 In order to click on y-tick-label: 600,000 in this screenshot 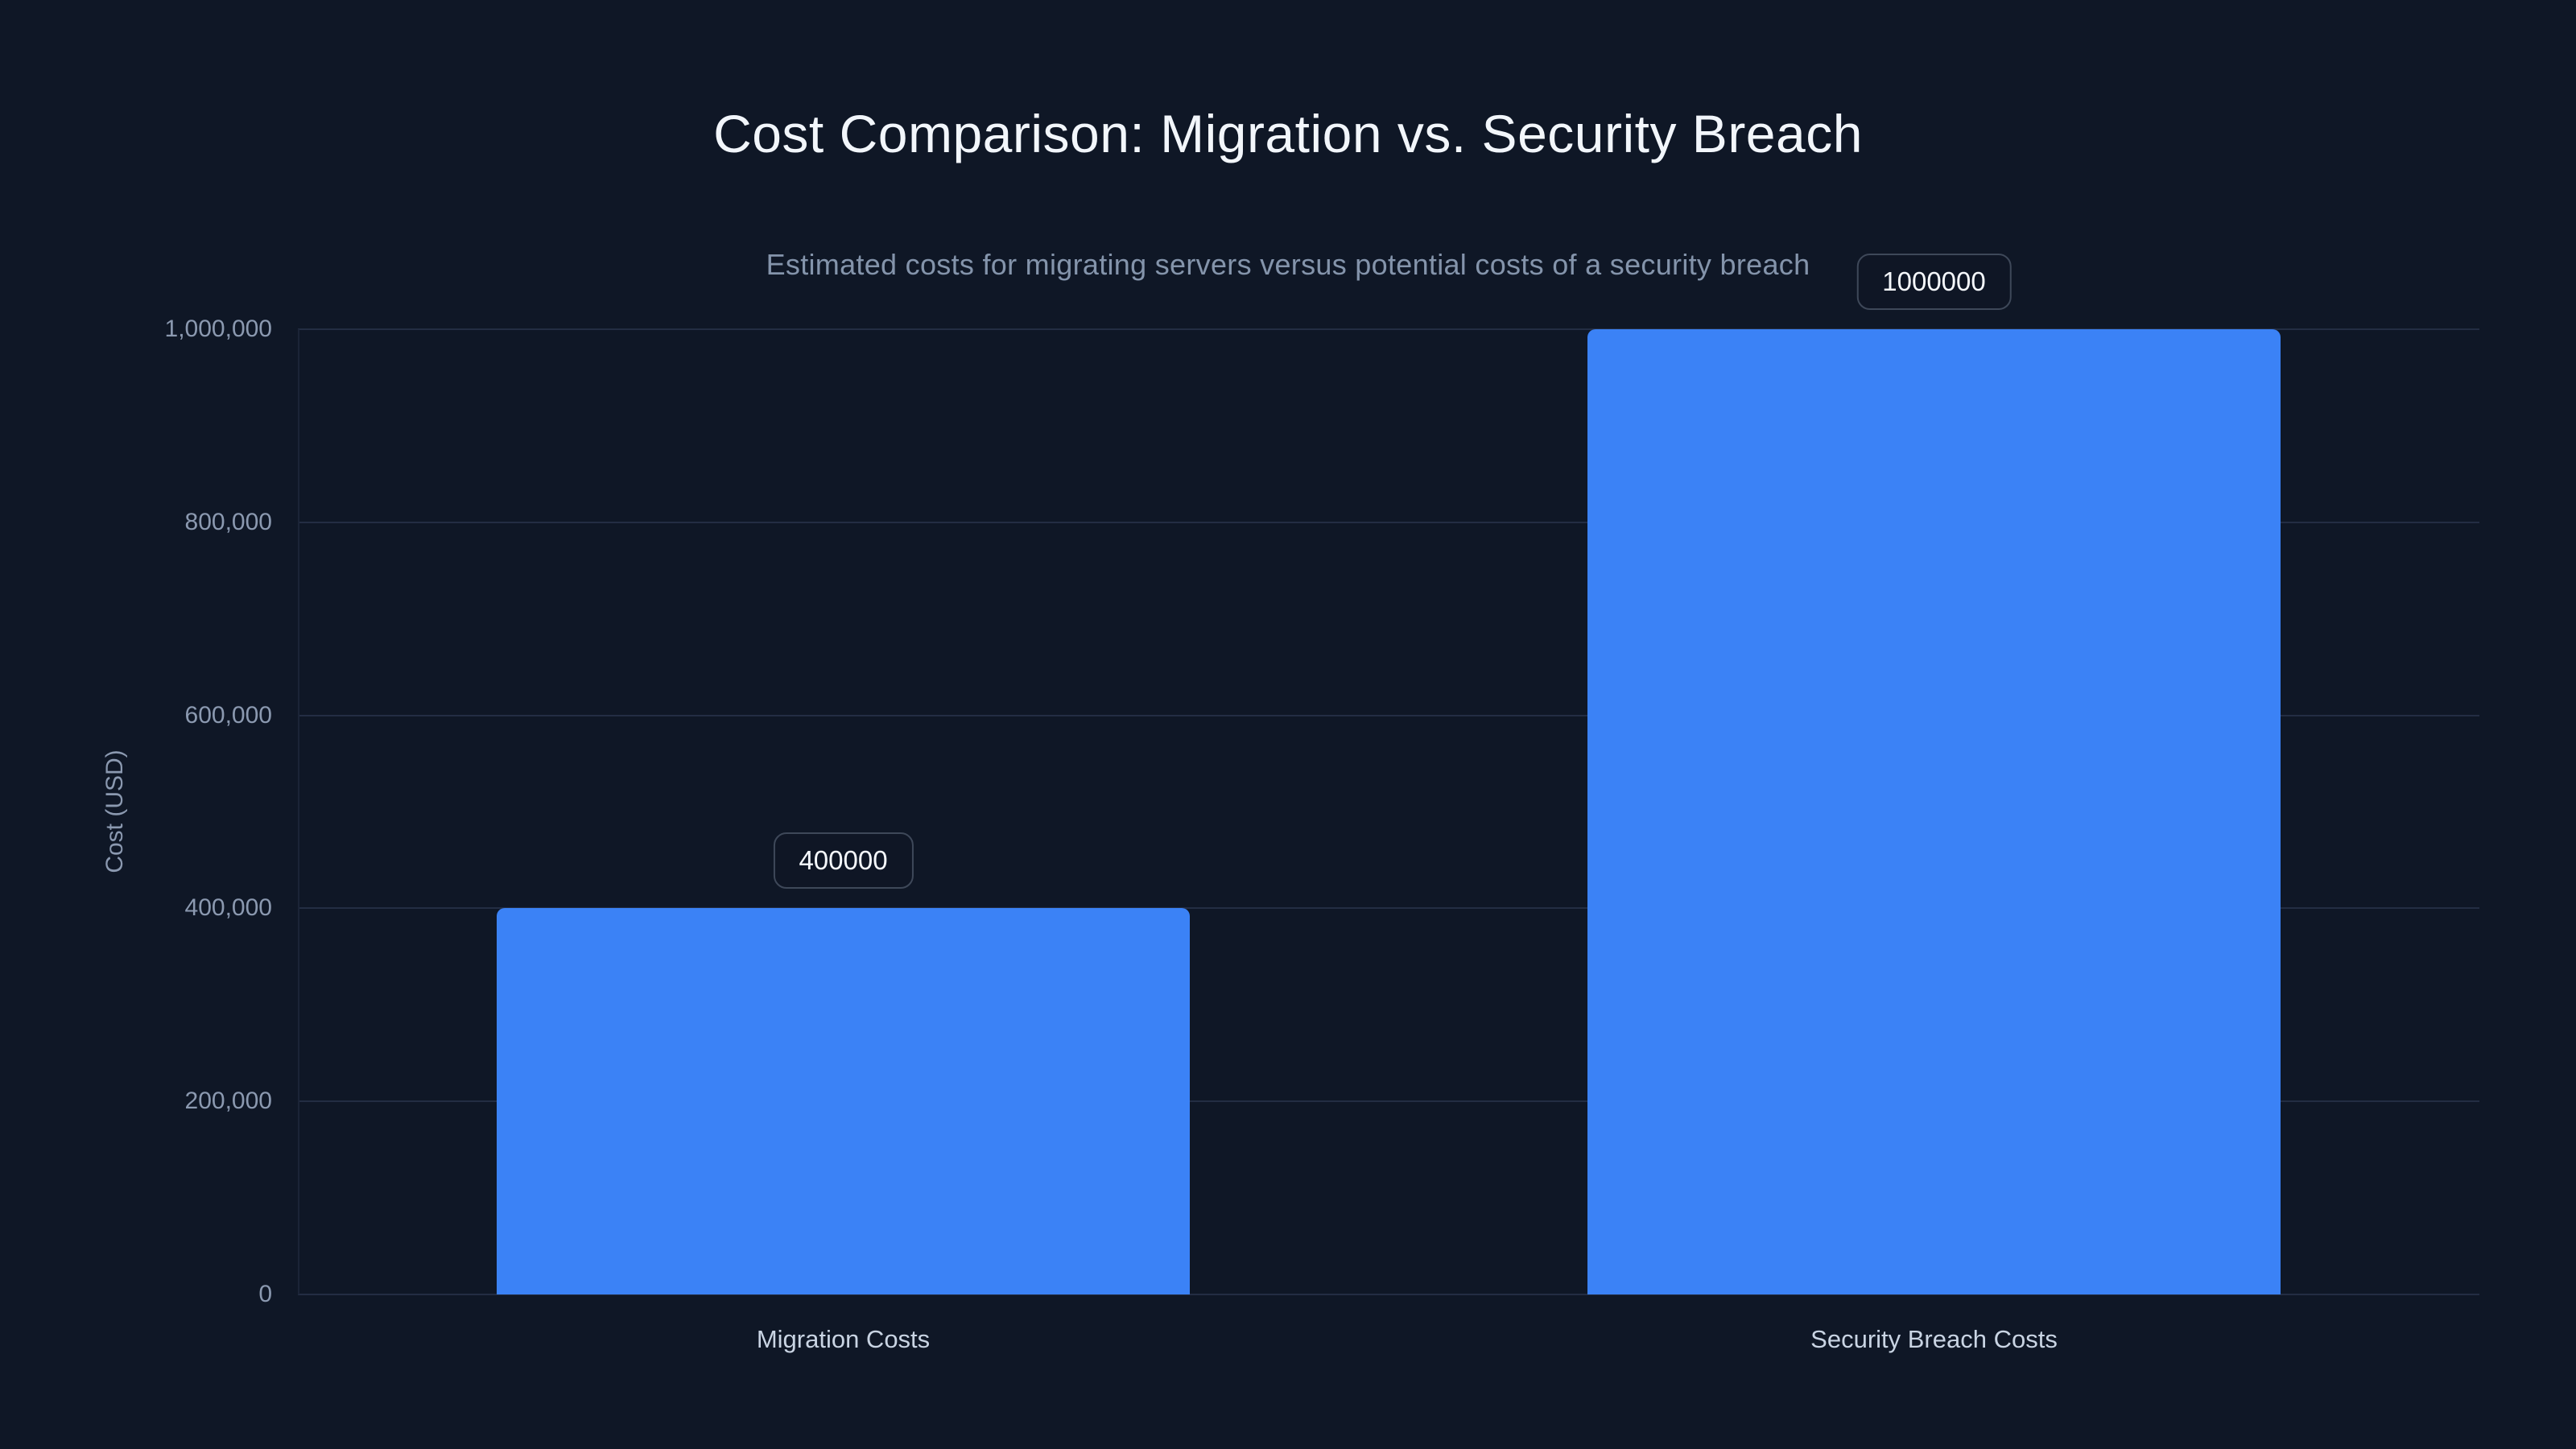, I will do `click(228, 715)`.